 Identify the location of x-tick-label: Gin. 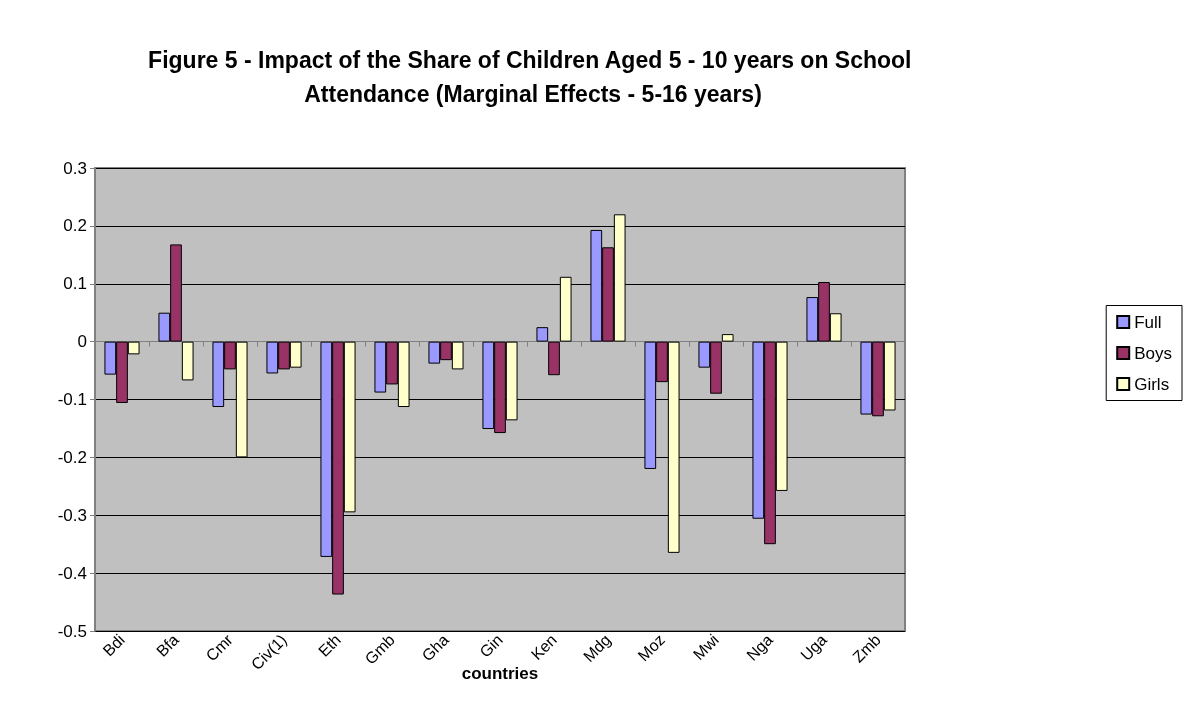
(491, 645).